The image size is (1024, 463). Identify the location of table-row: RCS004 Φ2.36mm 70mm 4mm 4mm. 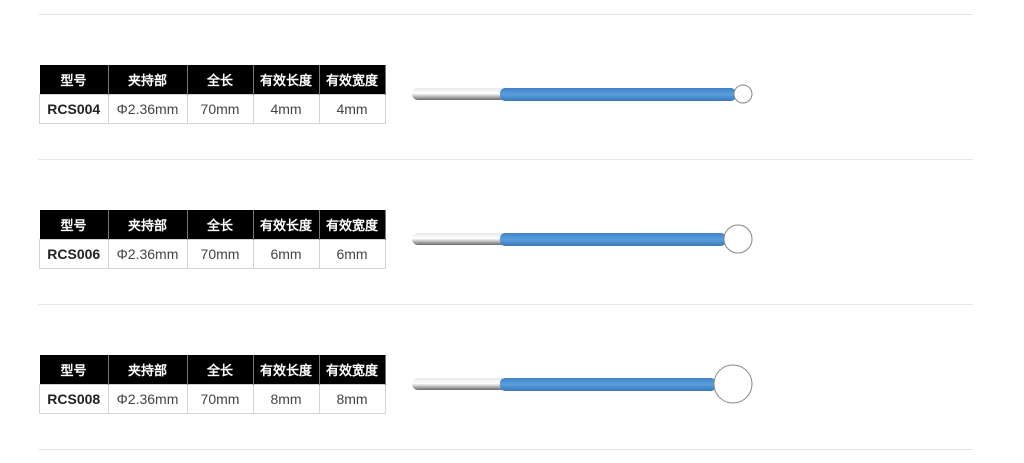
(212, 109).